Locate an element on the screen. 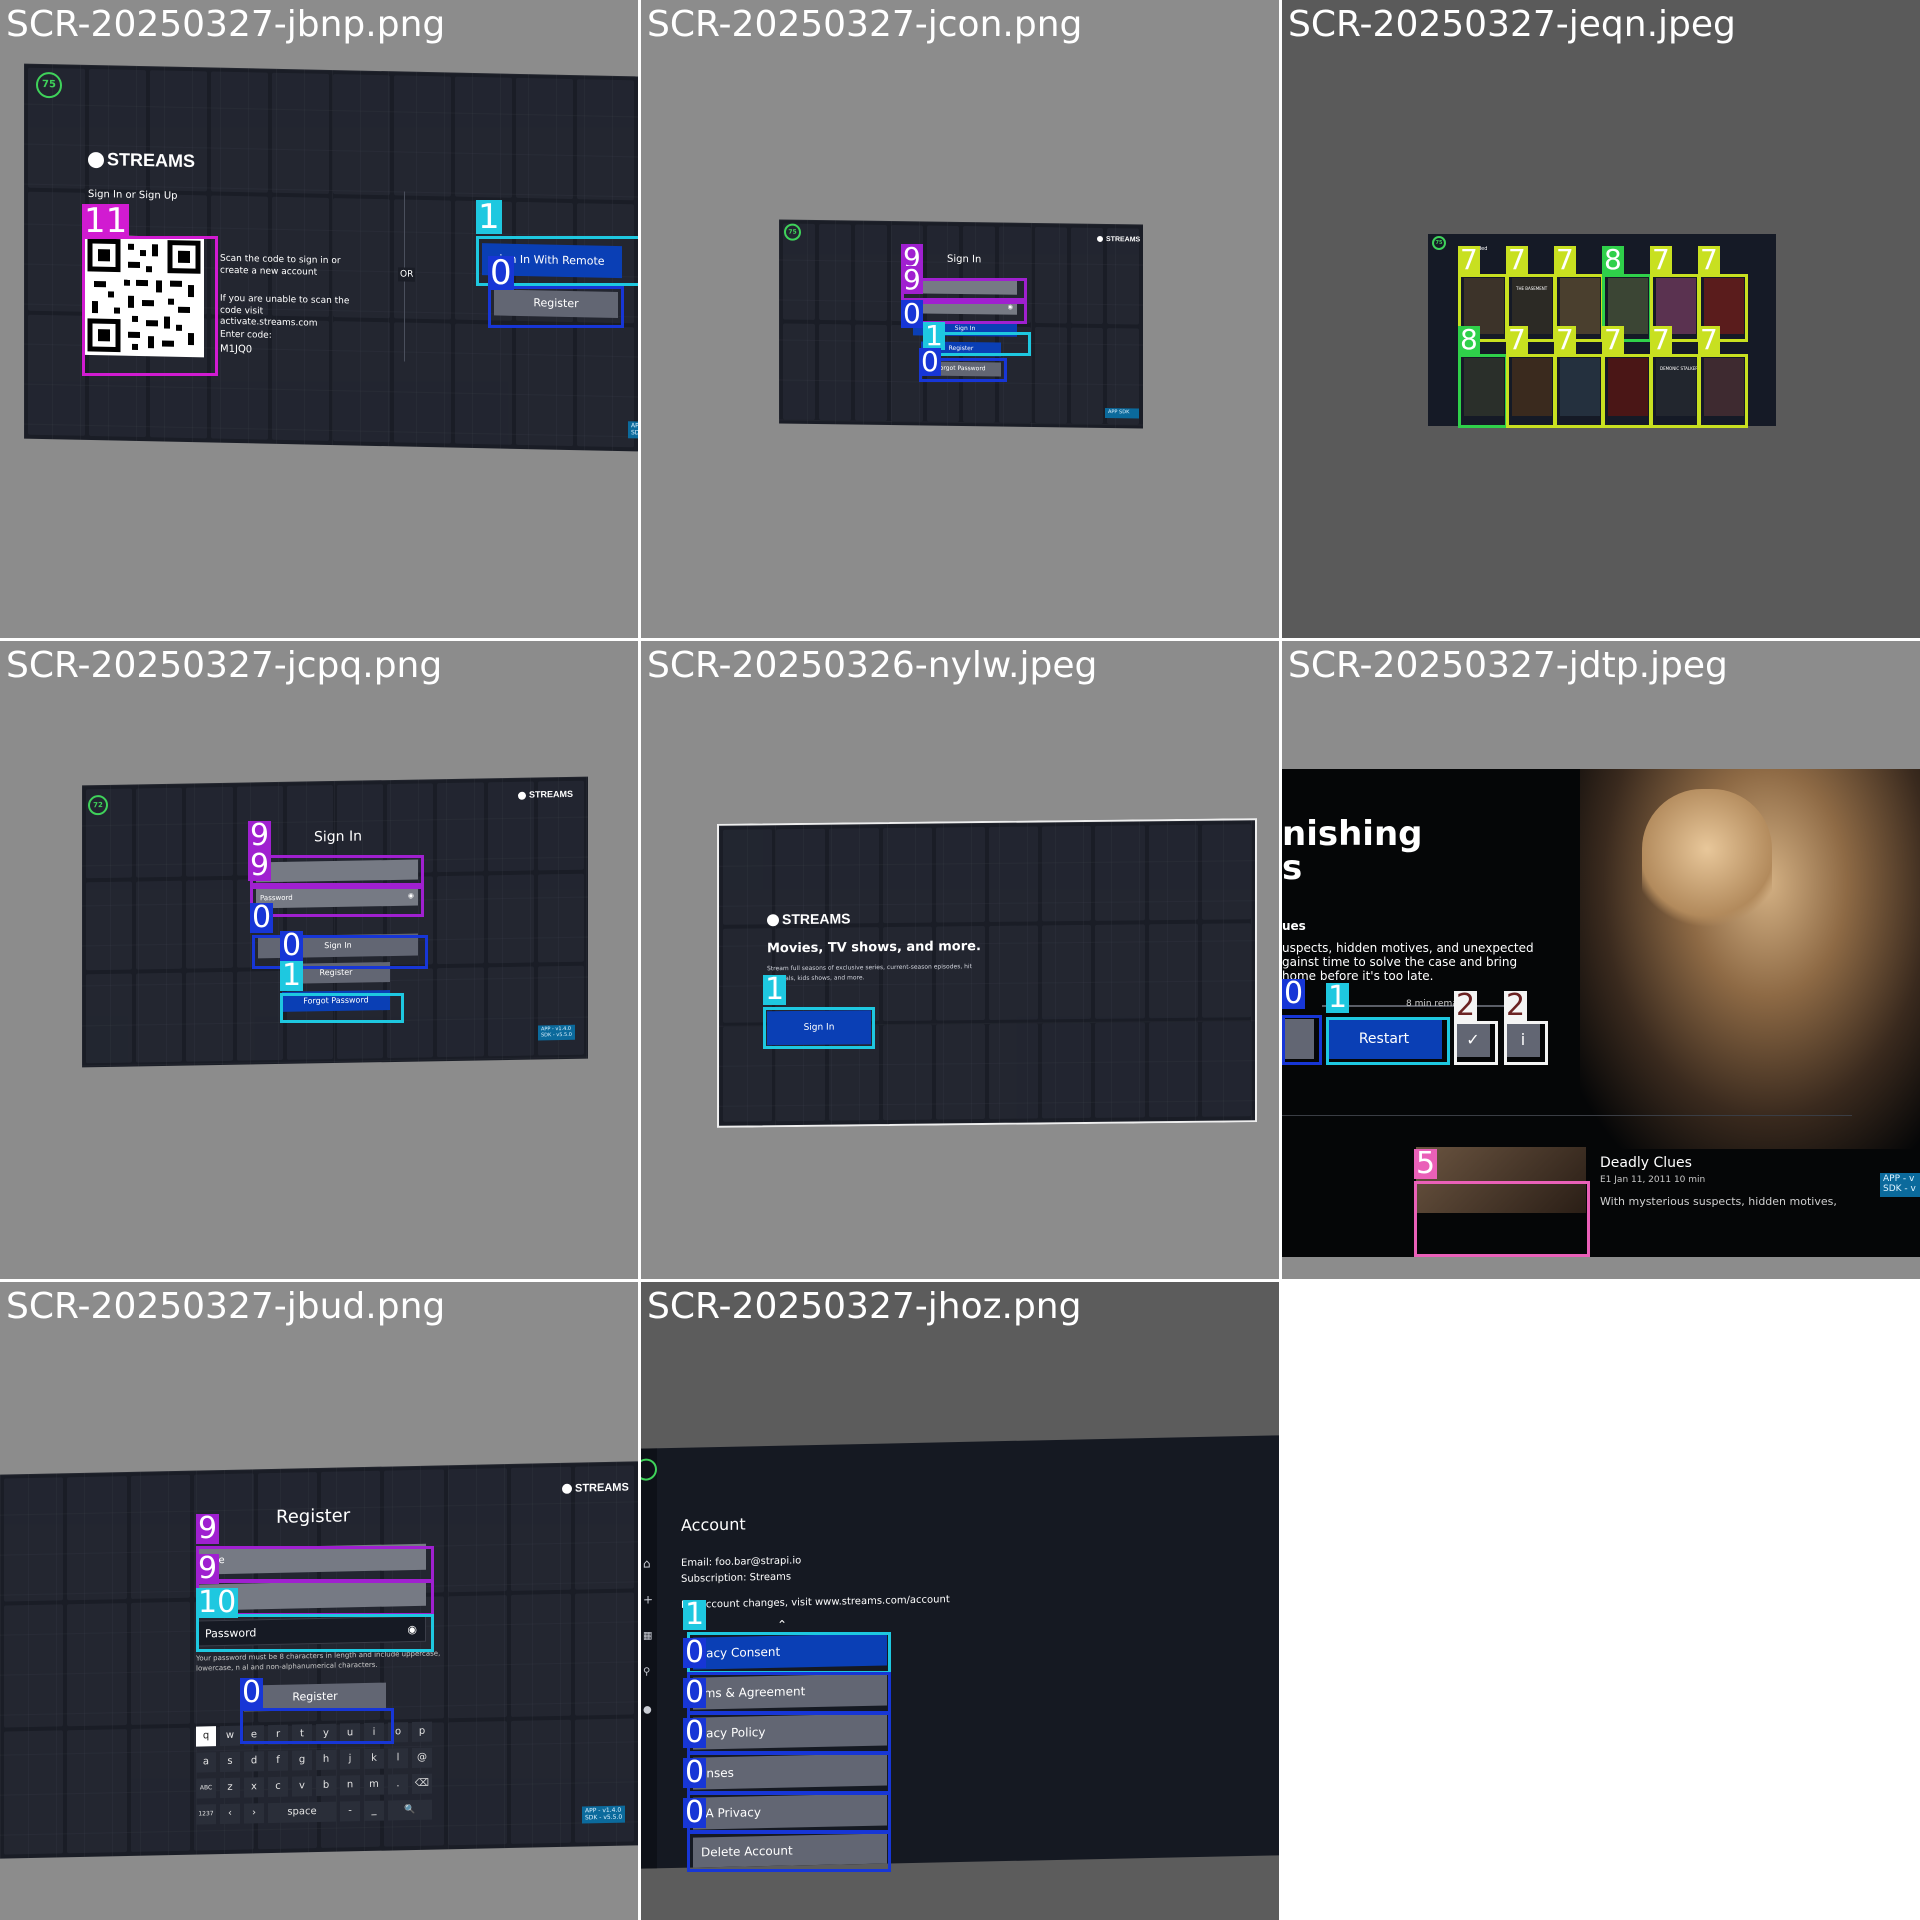  version-badge: APP - v1.4.0 SDK - v5.5.0 is located at coordinates (604, 1814).